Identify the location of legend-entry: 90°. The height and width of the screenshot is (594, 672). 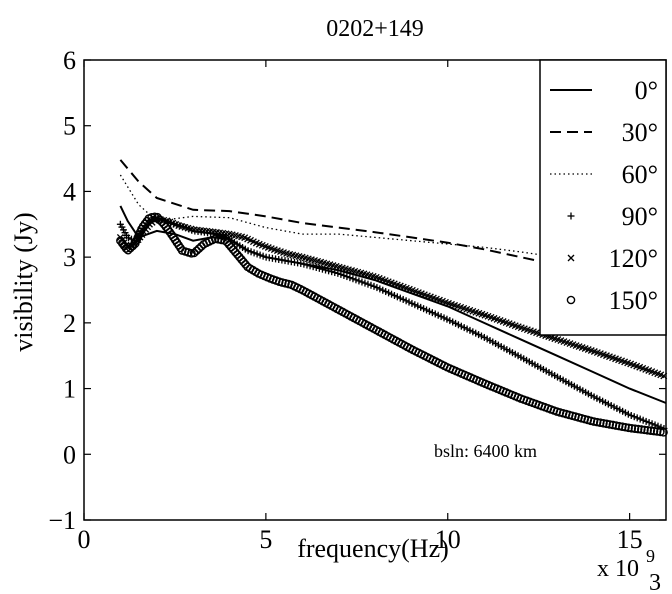
(612, 216).